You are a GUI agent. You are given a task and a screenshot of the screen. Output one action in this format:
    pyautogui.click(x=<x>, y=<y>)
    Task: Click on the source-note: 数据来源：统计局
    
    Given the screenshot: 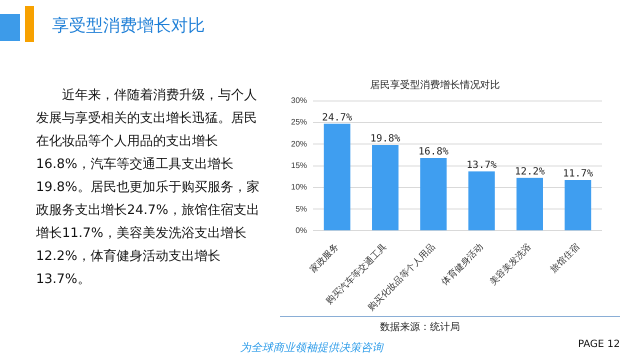 What is the action you would take?
    pyautogui.click(x=420, y=327)
    